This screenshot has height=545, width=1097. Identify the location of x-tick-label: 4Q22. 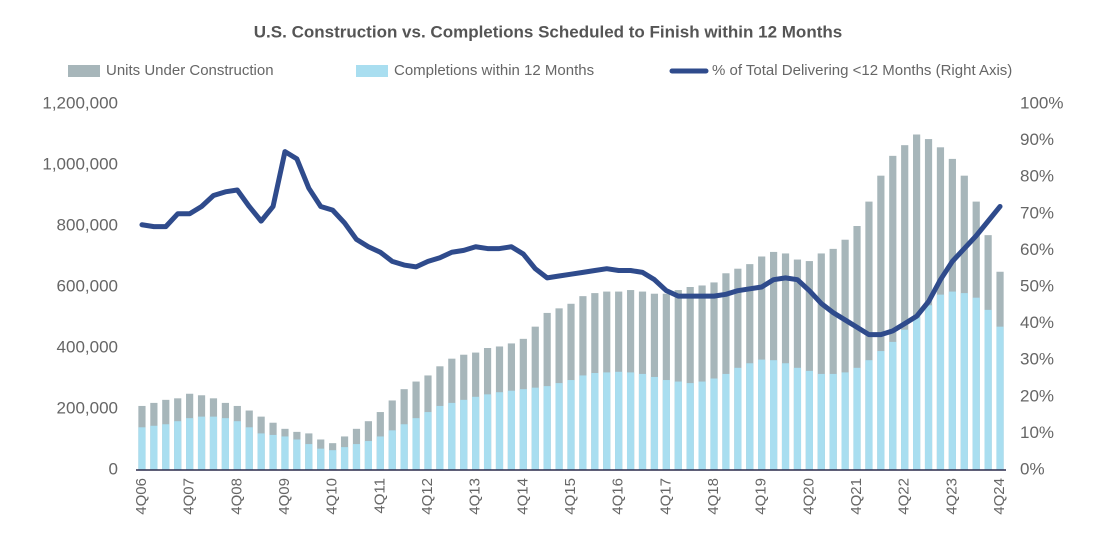
(904, 496).